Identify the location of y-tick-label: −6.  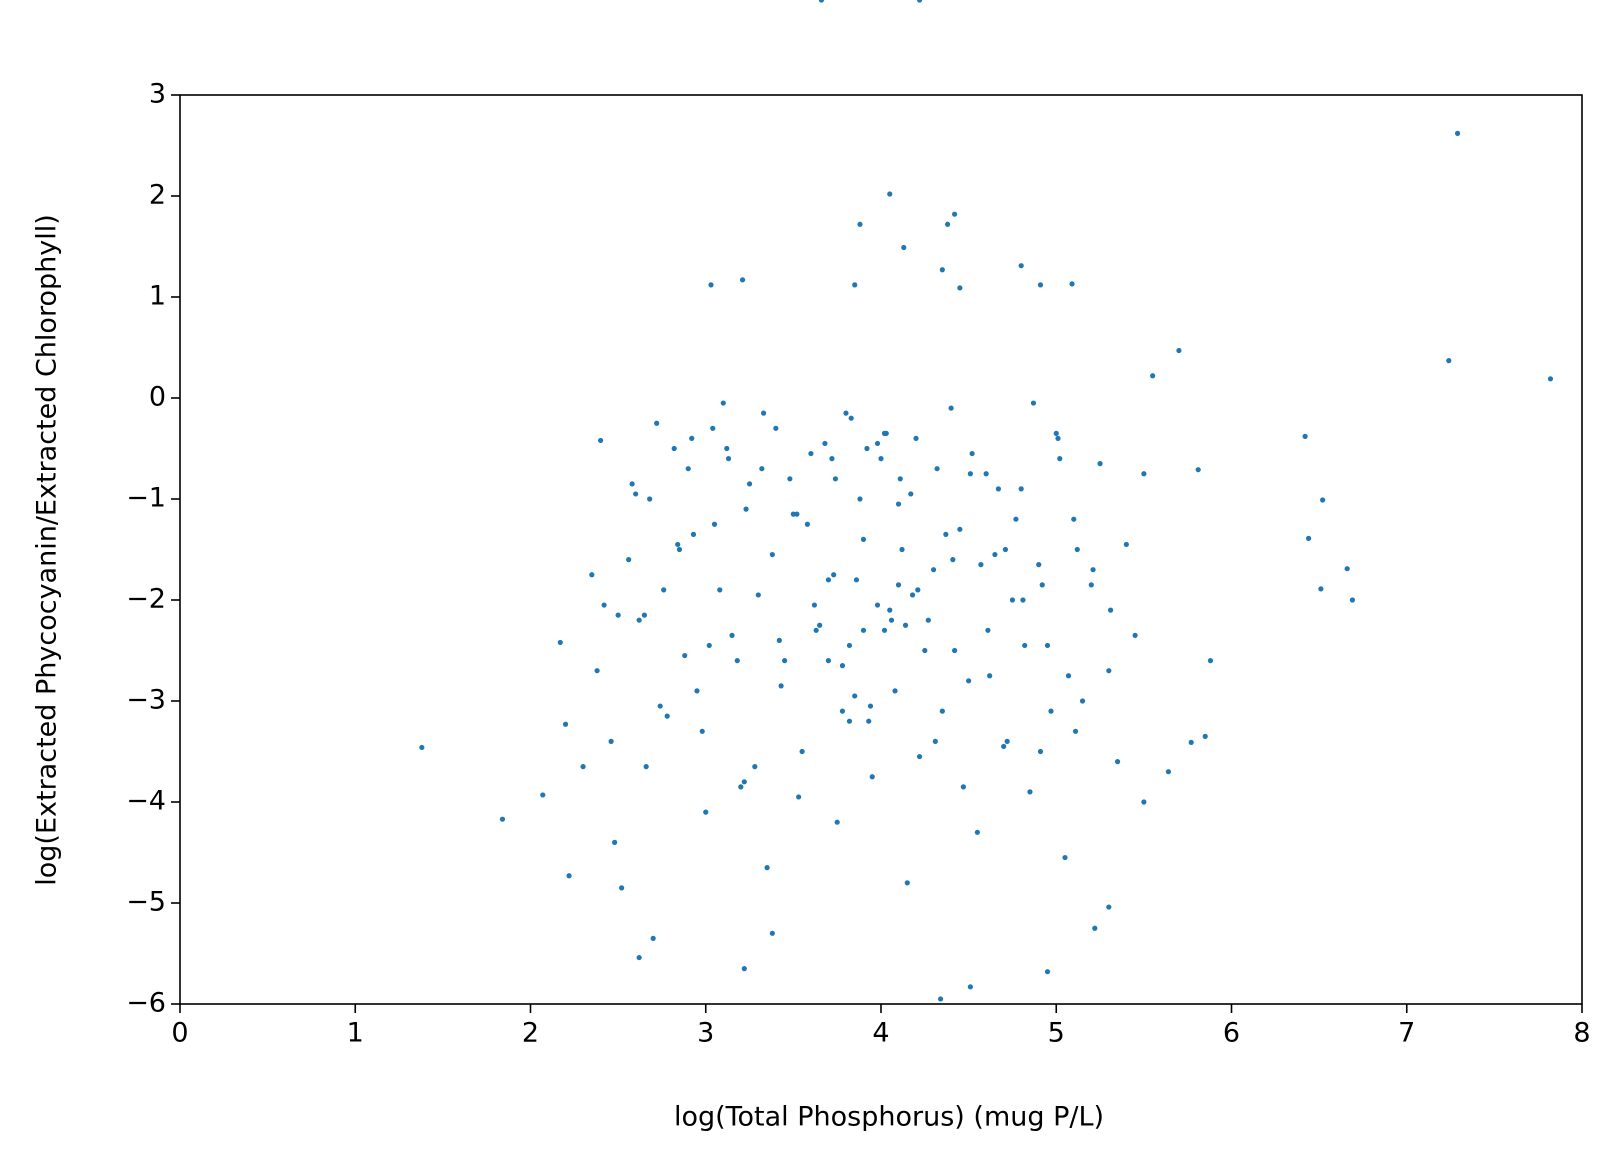
(146, 1003).